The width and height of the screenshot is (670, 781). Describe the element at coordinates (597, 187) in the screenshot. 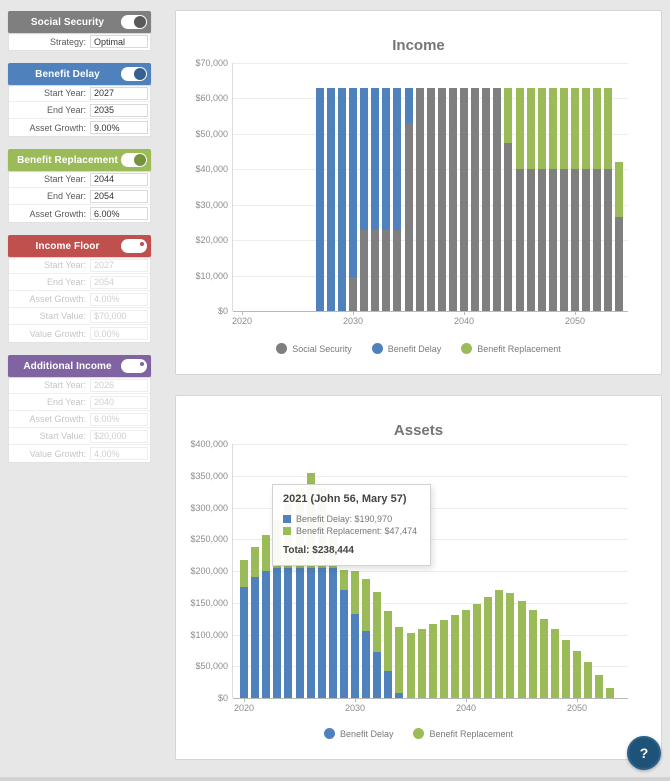

I see `income-bar-2052` at that location.